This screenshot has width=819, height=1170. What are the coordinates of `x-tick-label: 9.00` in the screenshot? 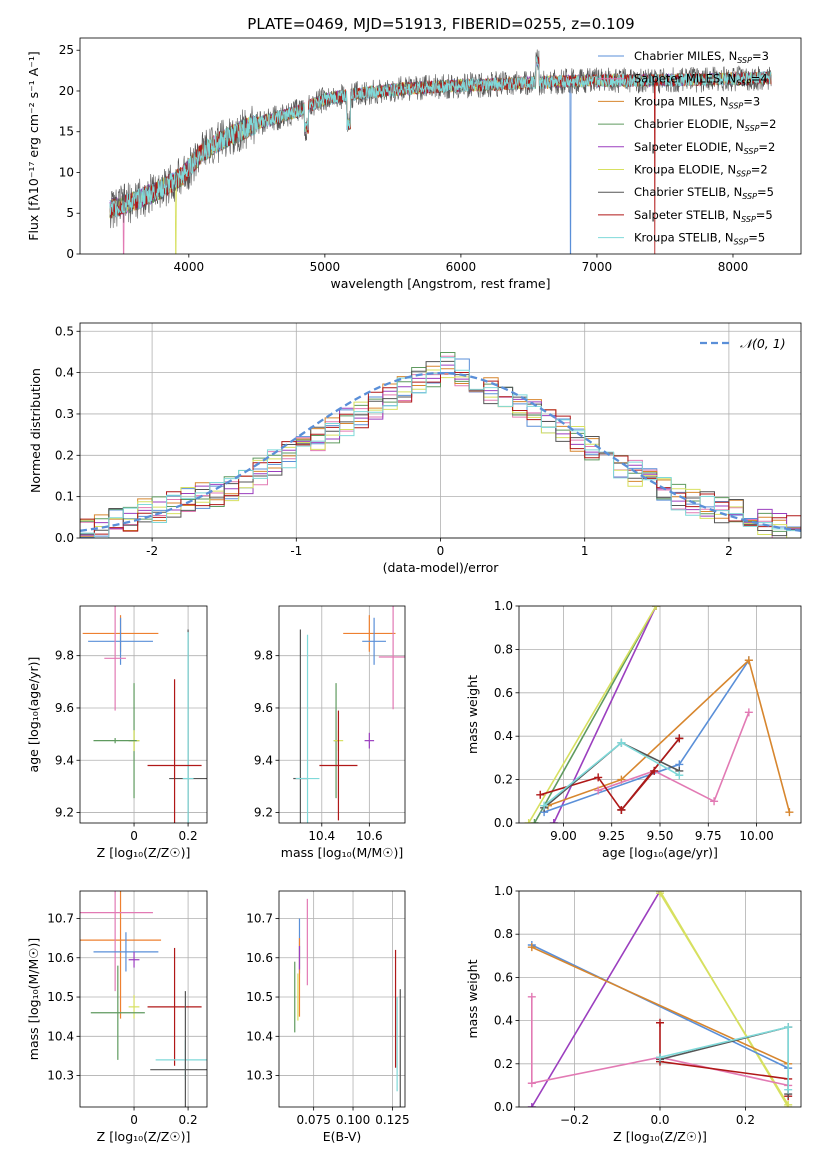 It's located at (563, 836).